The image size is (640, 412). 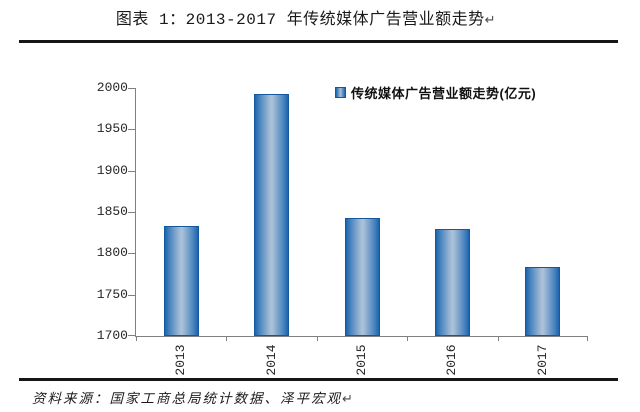 I want to click on bar-2013, so click(x=181, y=281).